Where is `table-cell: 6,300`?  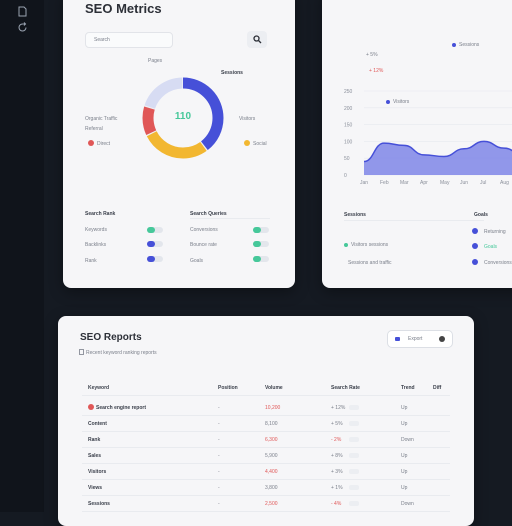 table-cell: 6,300 is located at coordinates (271, 440).